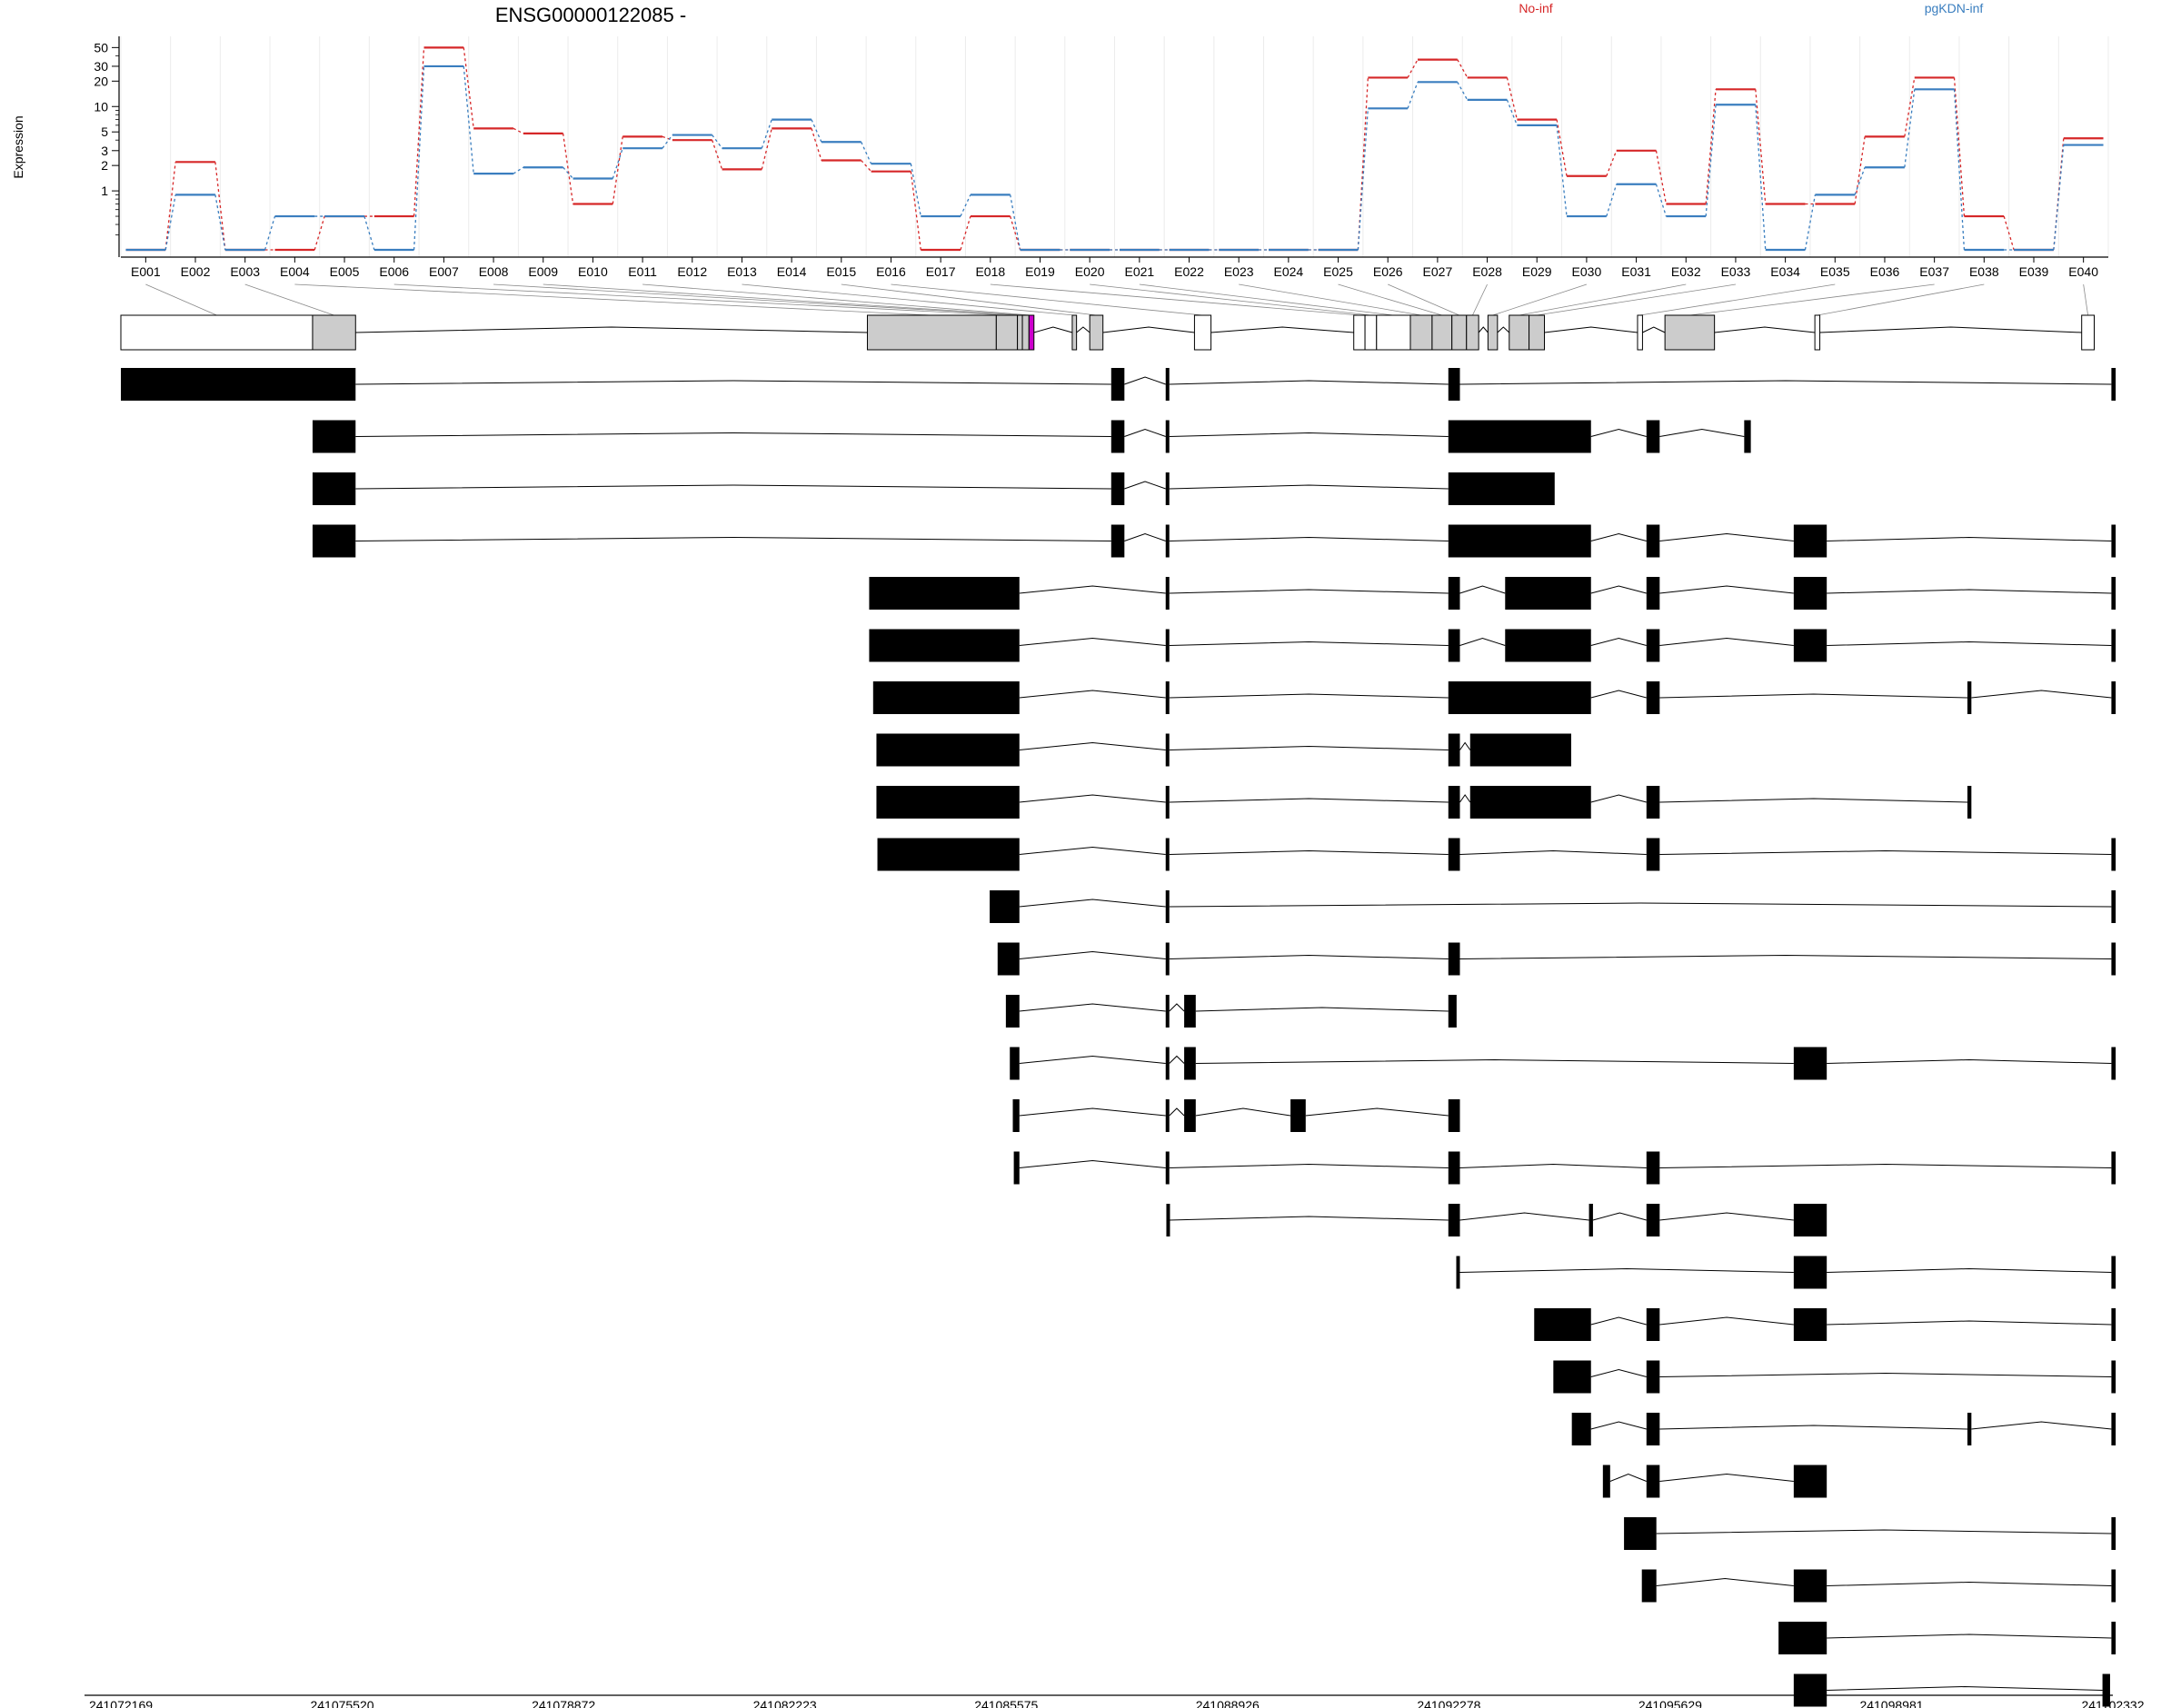 Image resolution: width=2181 pixels, height=1708 pixels. Describe the element at coordinates (1006, 1703) in the screenshot. I see `genomic-tick-label: 241085575` at that location.